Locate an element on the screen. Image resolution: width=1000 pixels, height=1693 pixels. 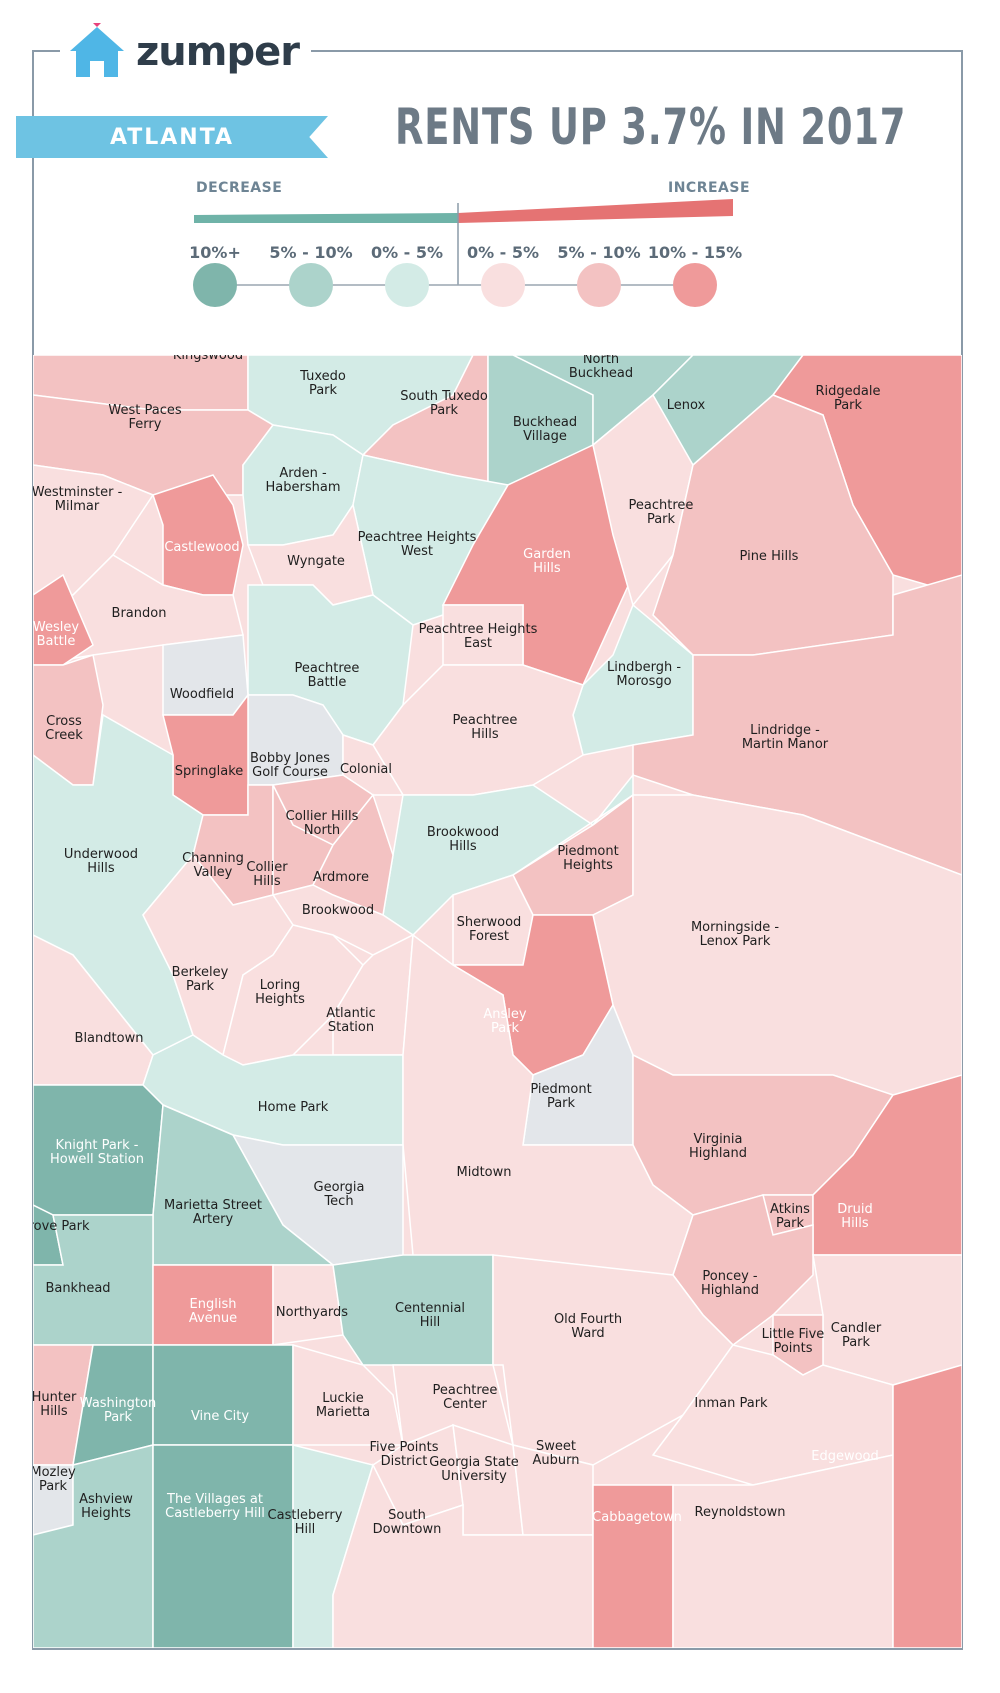
region-luckie-marietta is located at coordinates (348, 1395).